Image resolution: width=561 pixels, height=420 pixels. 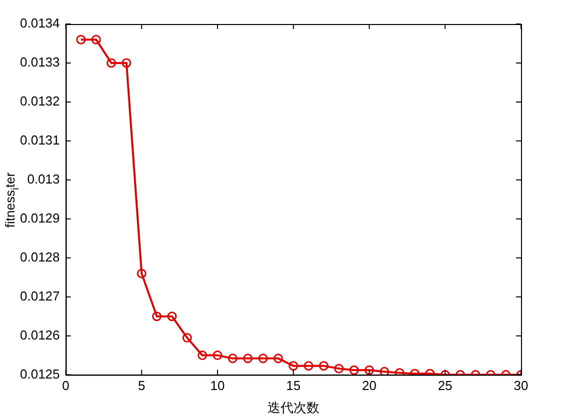 I want to click on x-tick-label: 25, so click(x=445, y=386).